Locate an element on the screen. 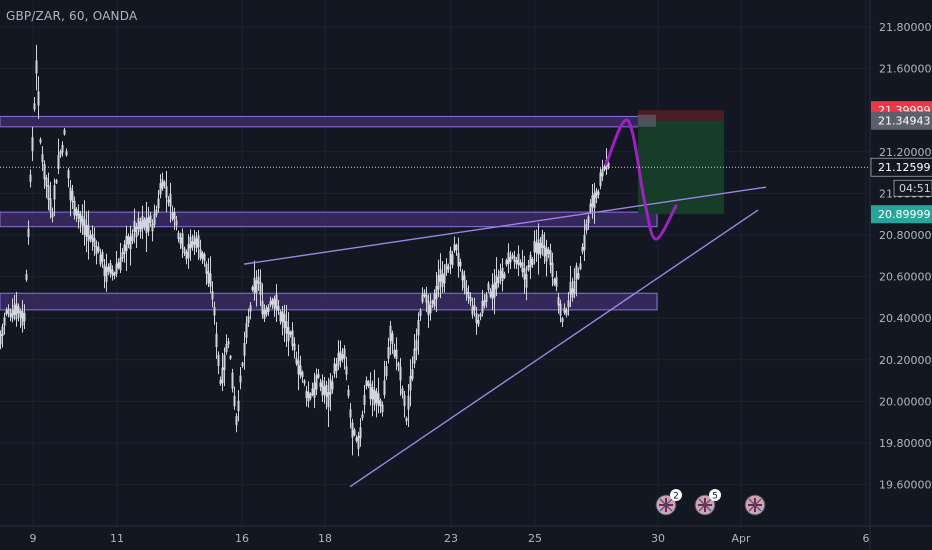 The image size is (932, 550). uk-flag-icon is located at coordinates (755, 505).